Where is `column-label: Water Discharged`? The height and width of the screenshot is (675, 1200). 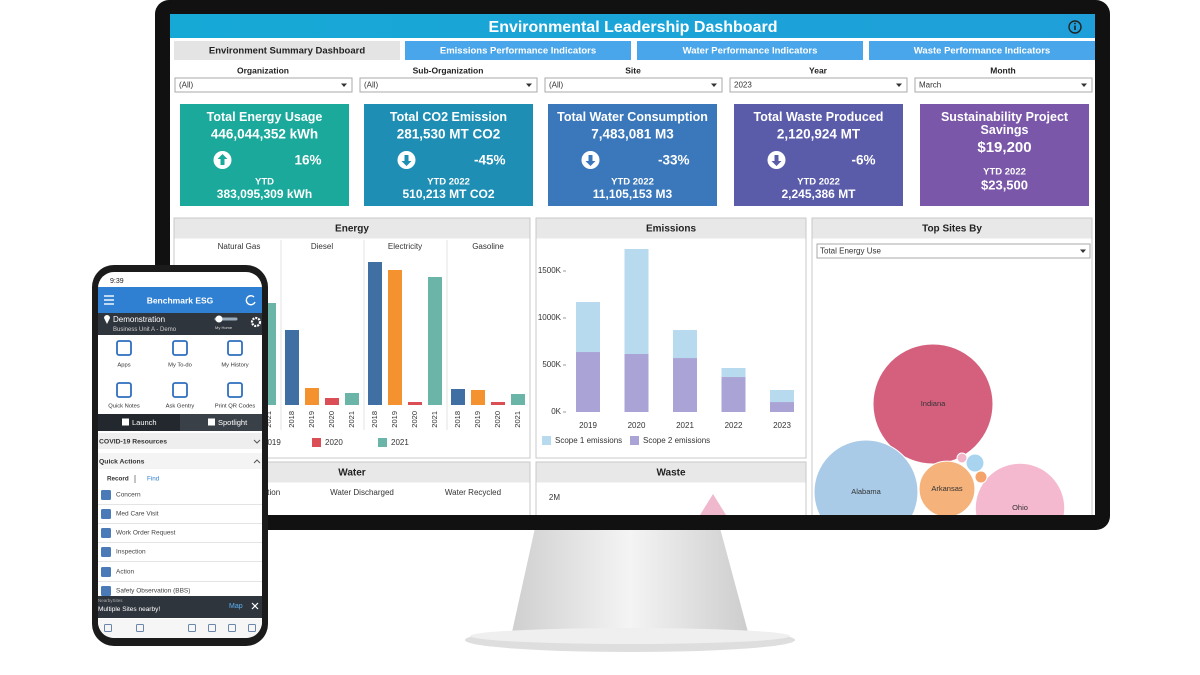
column-label: Water Discharged is located at coordinates (362, 492).